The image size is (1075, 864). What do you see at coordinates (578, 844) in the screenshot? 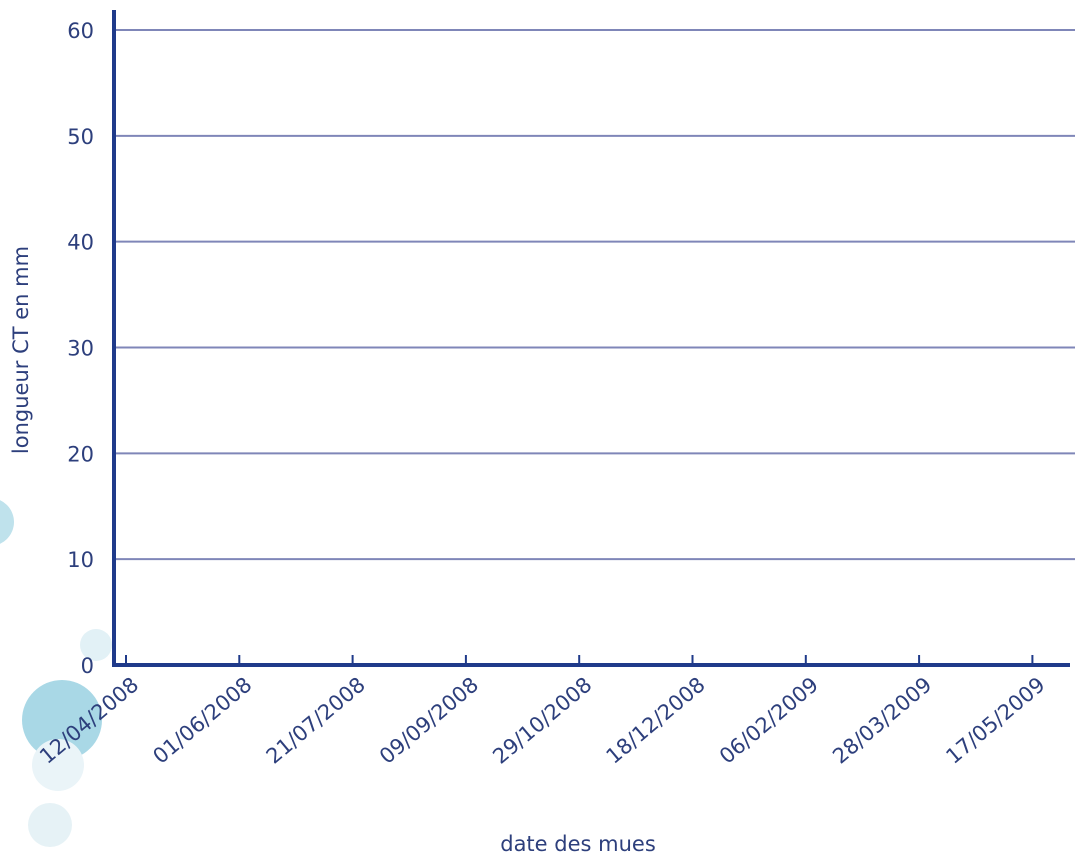
I see `x-axis-title: date des mues` at bounding box center [578, 844].